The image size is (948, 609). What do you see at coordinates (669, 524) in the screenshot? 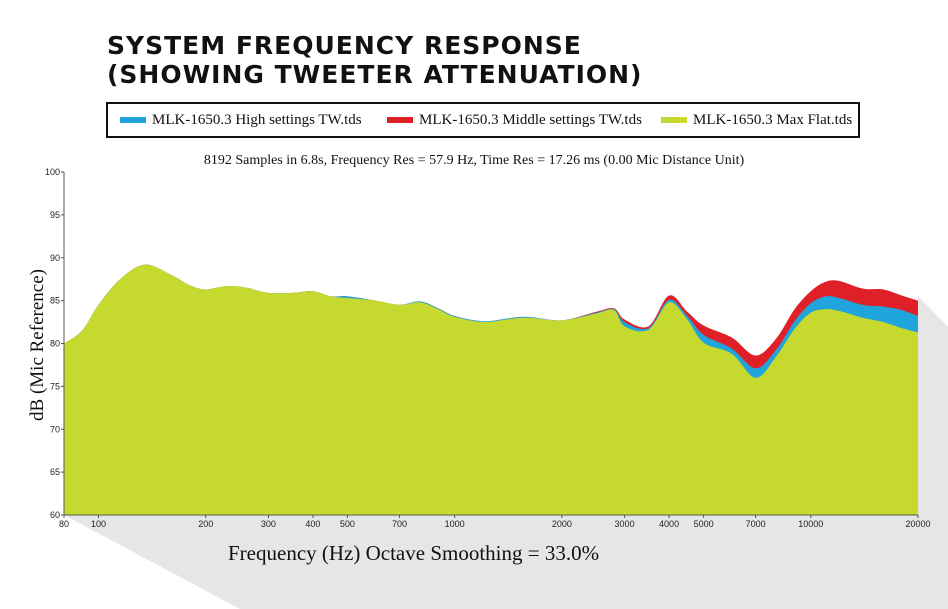
I see `x-tick-label: 4000` at bounding box center [669, 524].